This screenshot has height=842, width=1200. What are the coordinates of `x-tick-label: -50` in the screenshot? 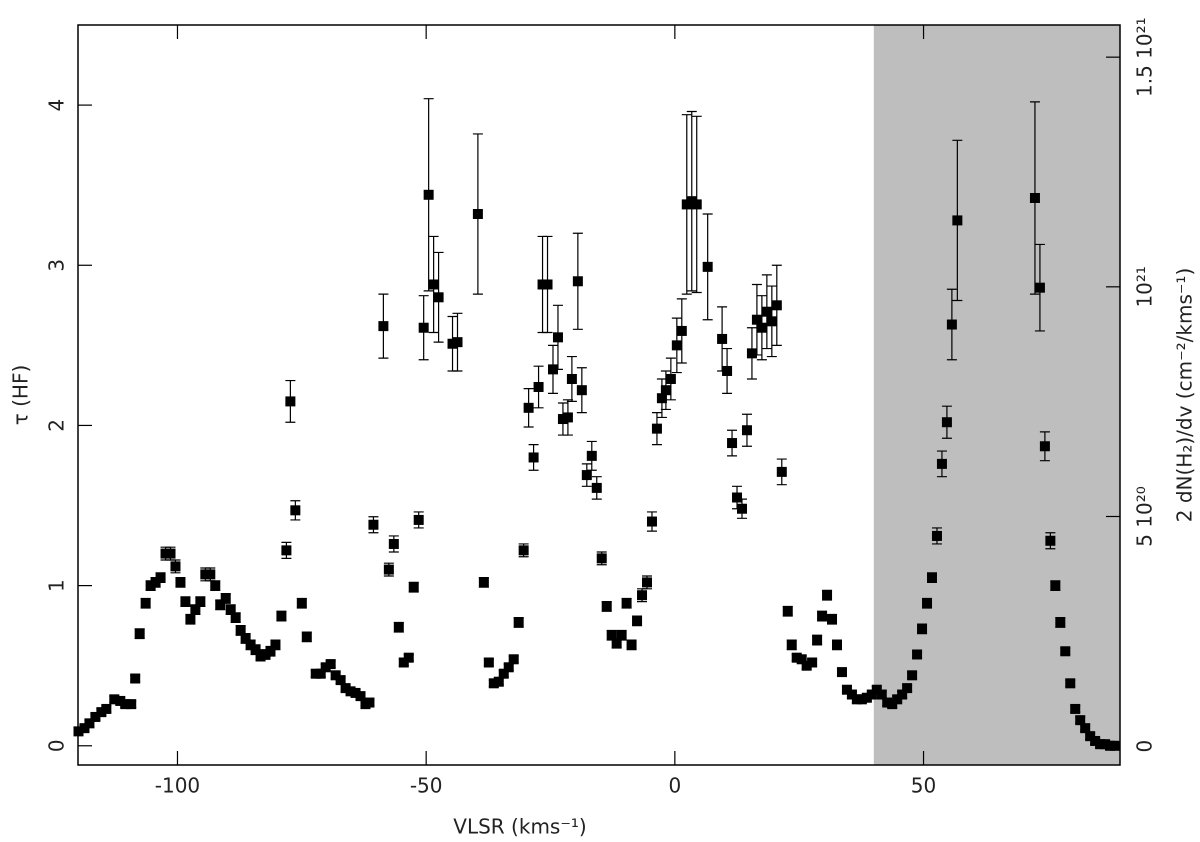 It's located at (426, 786).